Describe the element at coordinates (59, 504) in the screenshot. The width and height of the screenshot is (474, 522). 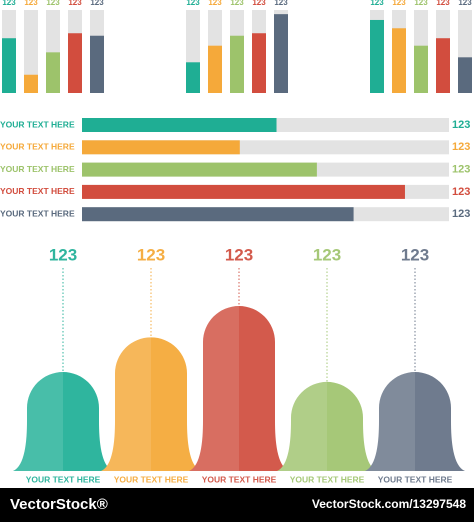
I see `footer-brand: VectorStock®` at that location.